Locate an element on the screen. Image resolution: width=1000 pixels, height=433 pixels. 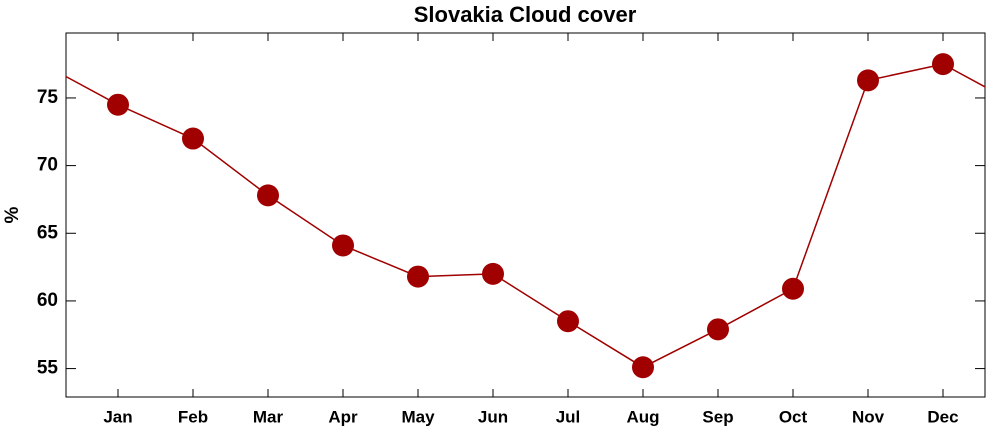
x-tick-label: Oct is located at coordinates (793, 416).